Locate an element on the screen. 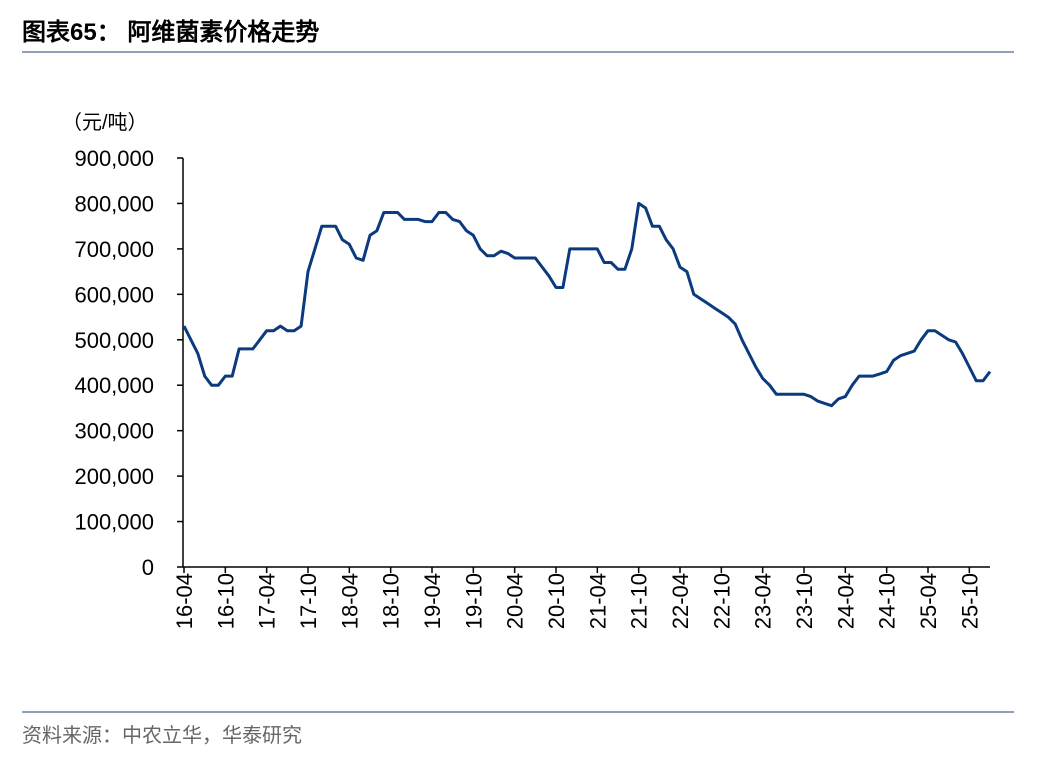 The height and width of the screenshot is (765, 1048). x-tick-label: 23-10 is located at coordinates (804, 601).